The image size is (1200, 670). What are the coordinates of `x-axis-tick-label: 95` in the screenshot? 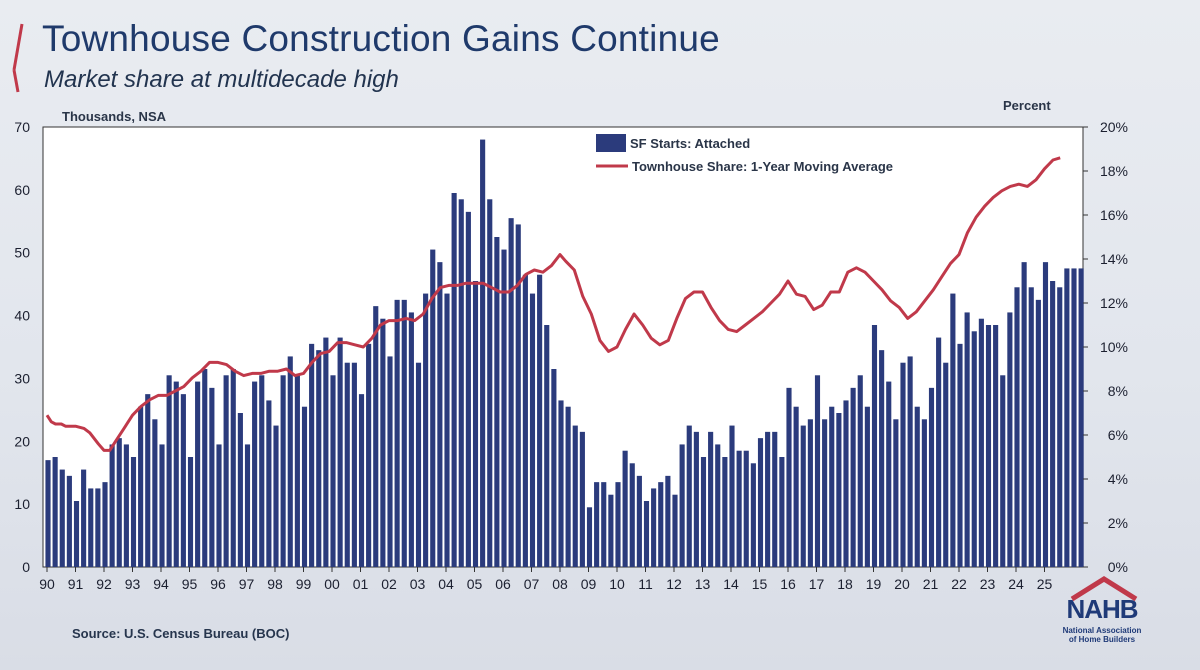 It's located at (190, 584).